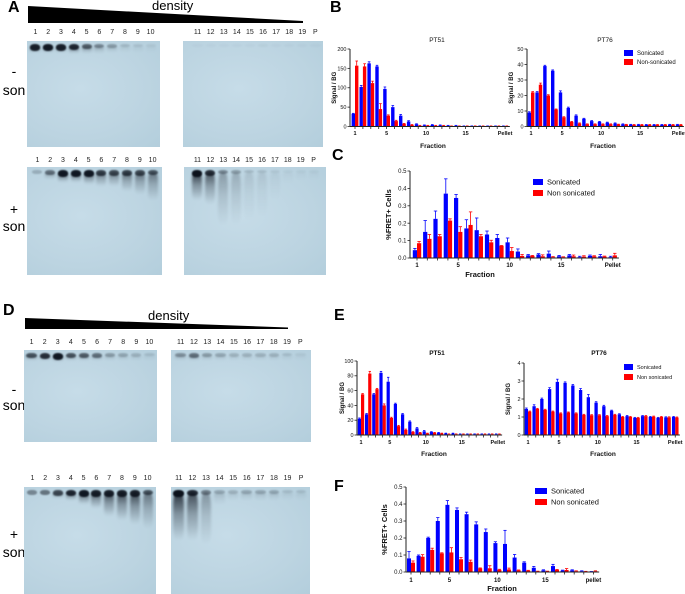  Describe the element at coordinates (97, 342) in the screenshot. I see `lane-label: 6` at that location.